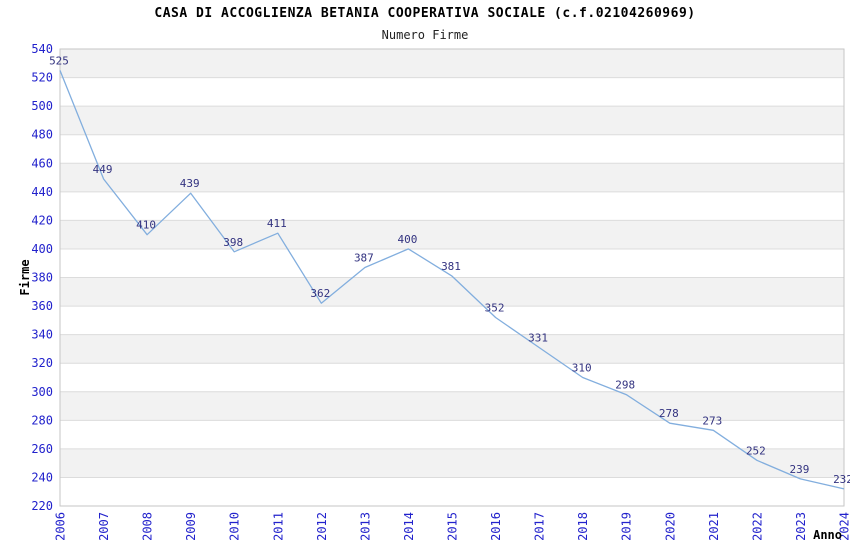 This screenshot has width=850, height=550. I want to click on y-tick-label: 340, so click(42, 335).